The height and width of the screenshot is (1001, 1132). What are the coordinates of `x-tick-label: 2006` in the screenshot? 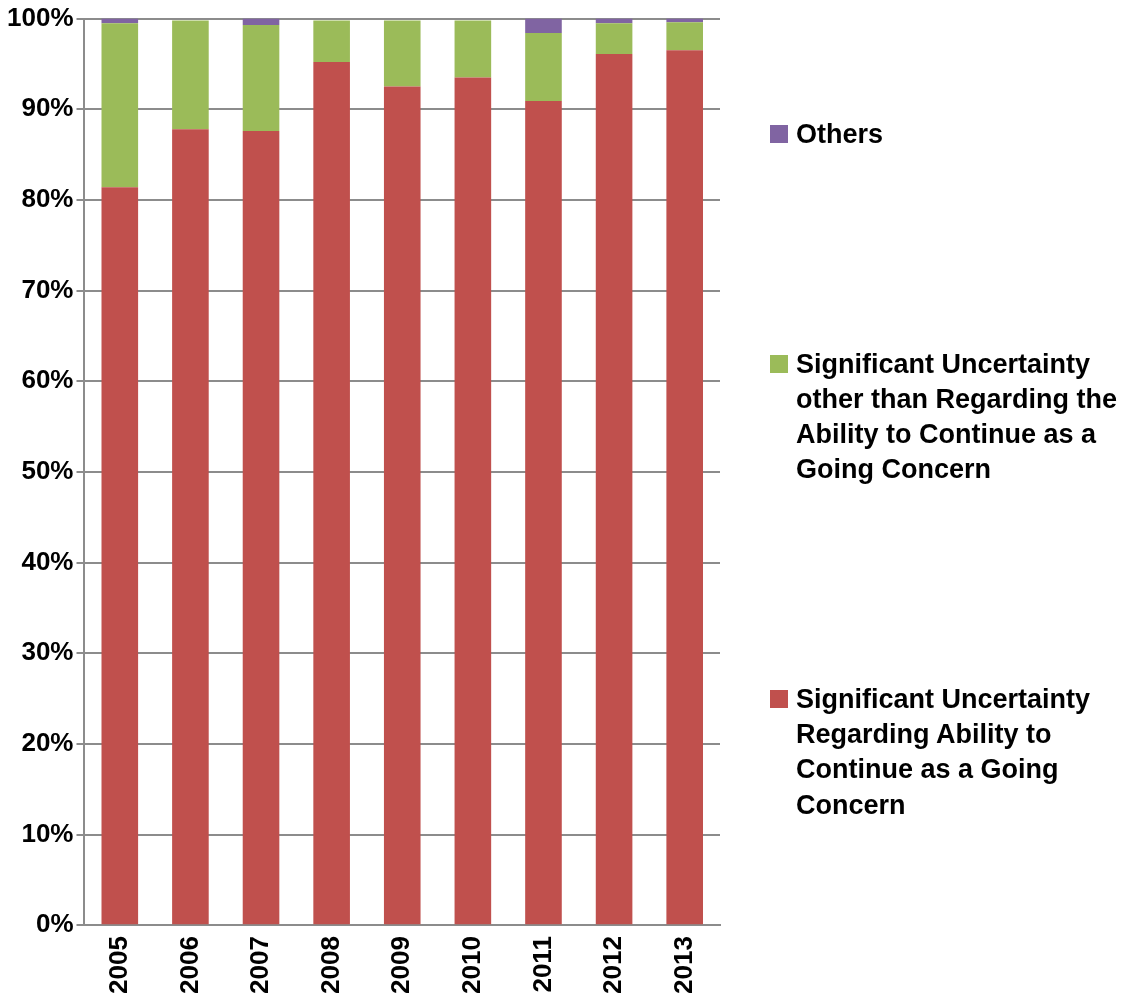 It's located at (188, 965).